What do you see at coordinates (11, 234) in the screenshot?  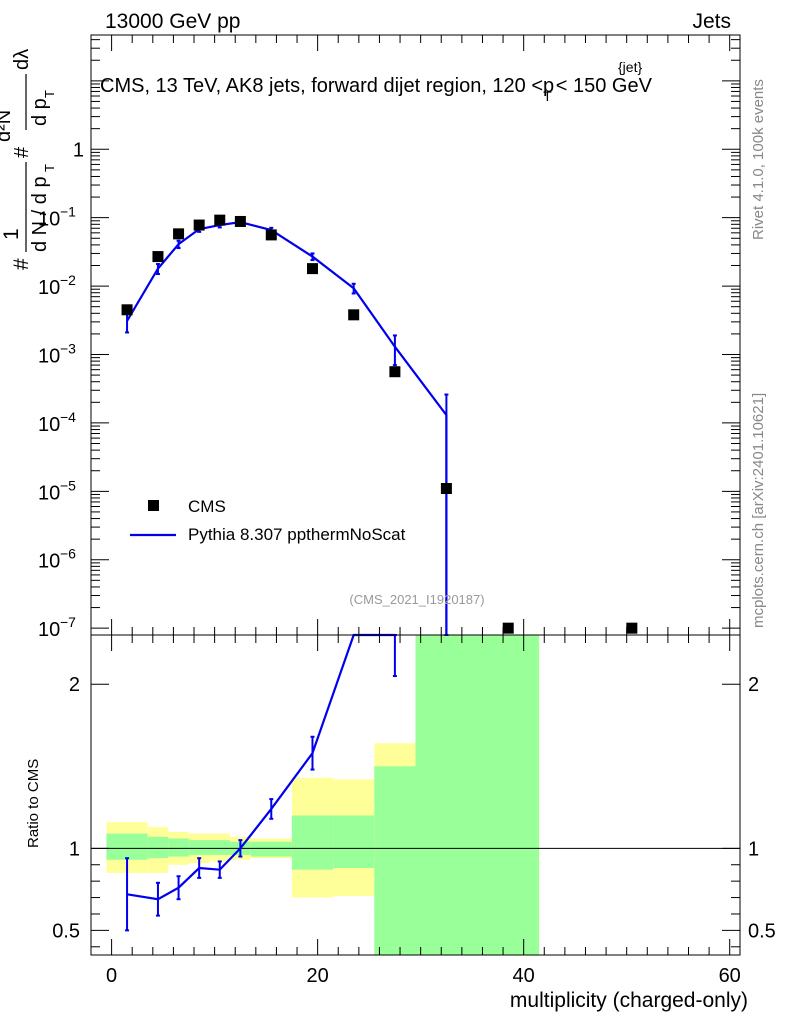 I see `svg-text: 1` at bounding box center [11, 234].